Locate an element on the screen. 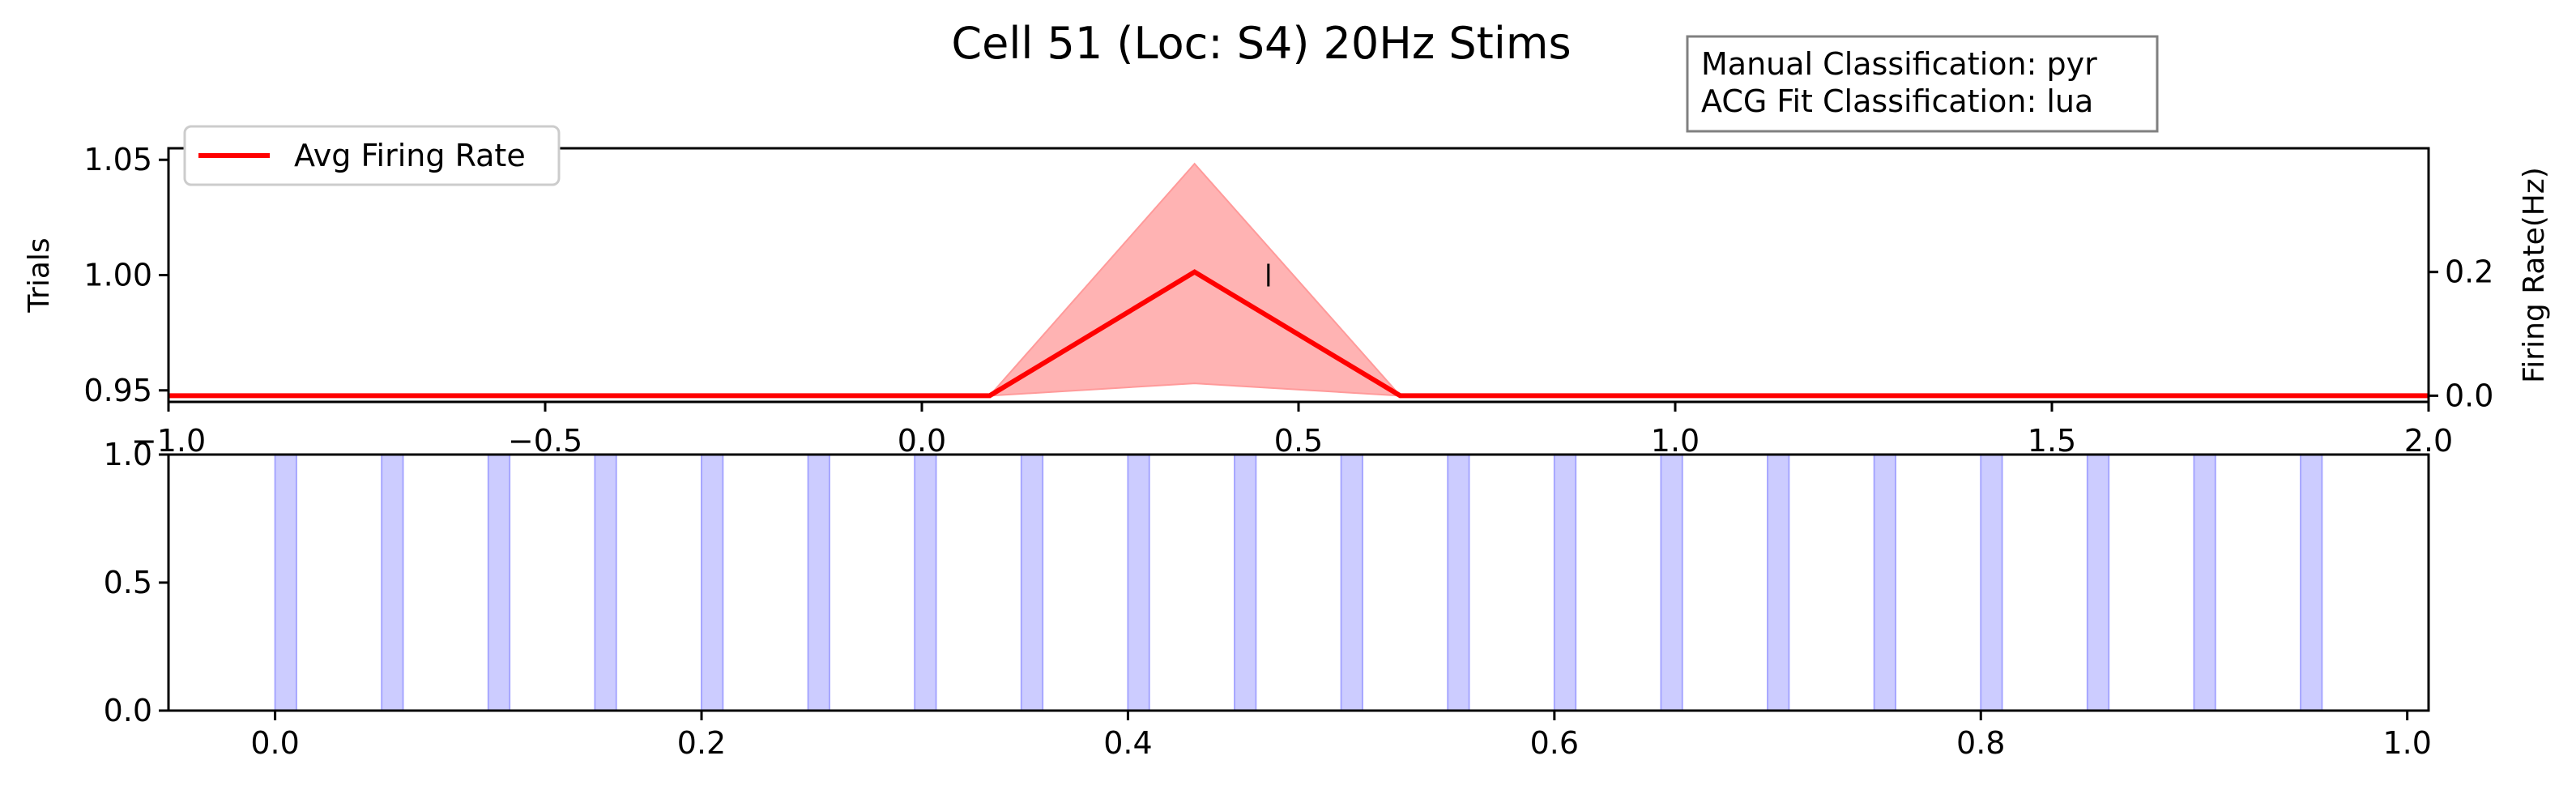 The image size is (2576, 790). y-tick-label: 1.0 is located at coordinates (128, 454).